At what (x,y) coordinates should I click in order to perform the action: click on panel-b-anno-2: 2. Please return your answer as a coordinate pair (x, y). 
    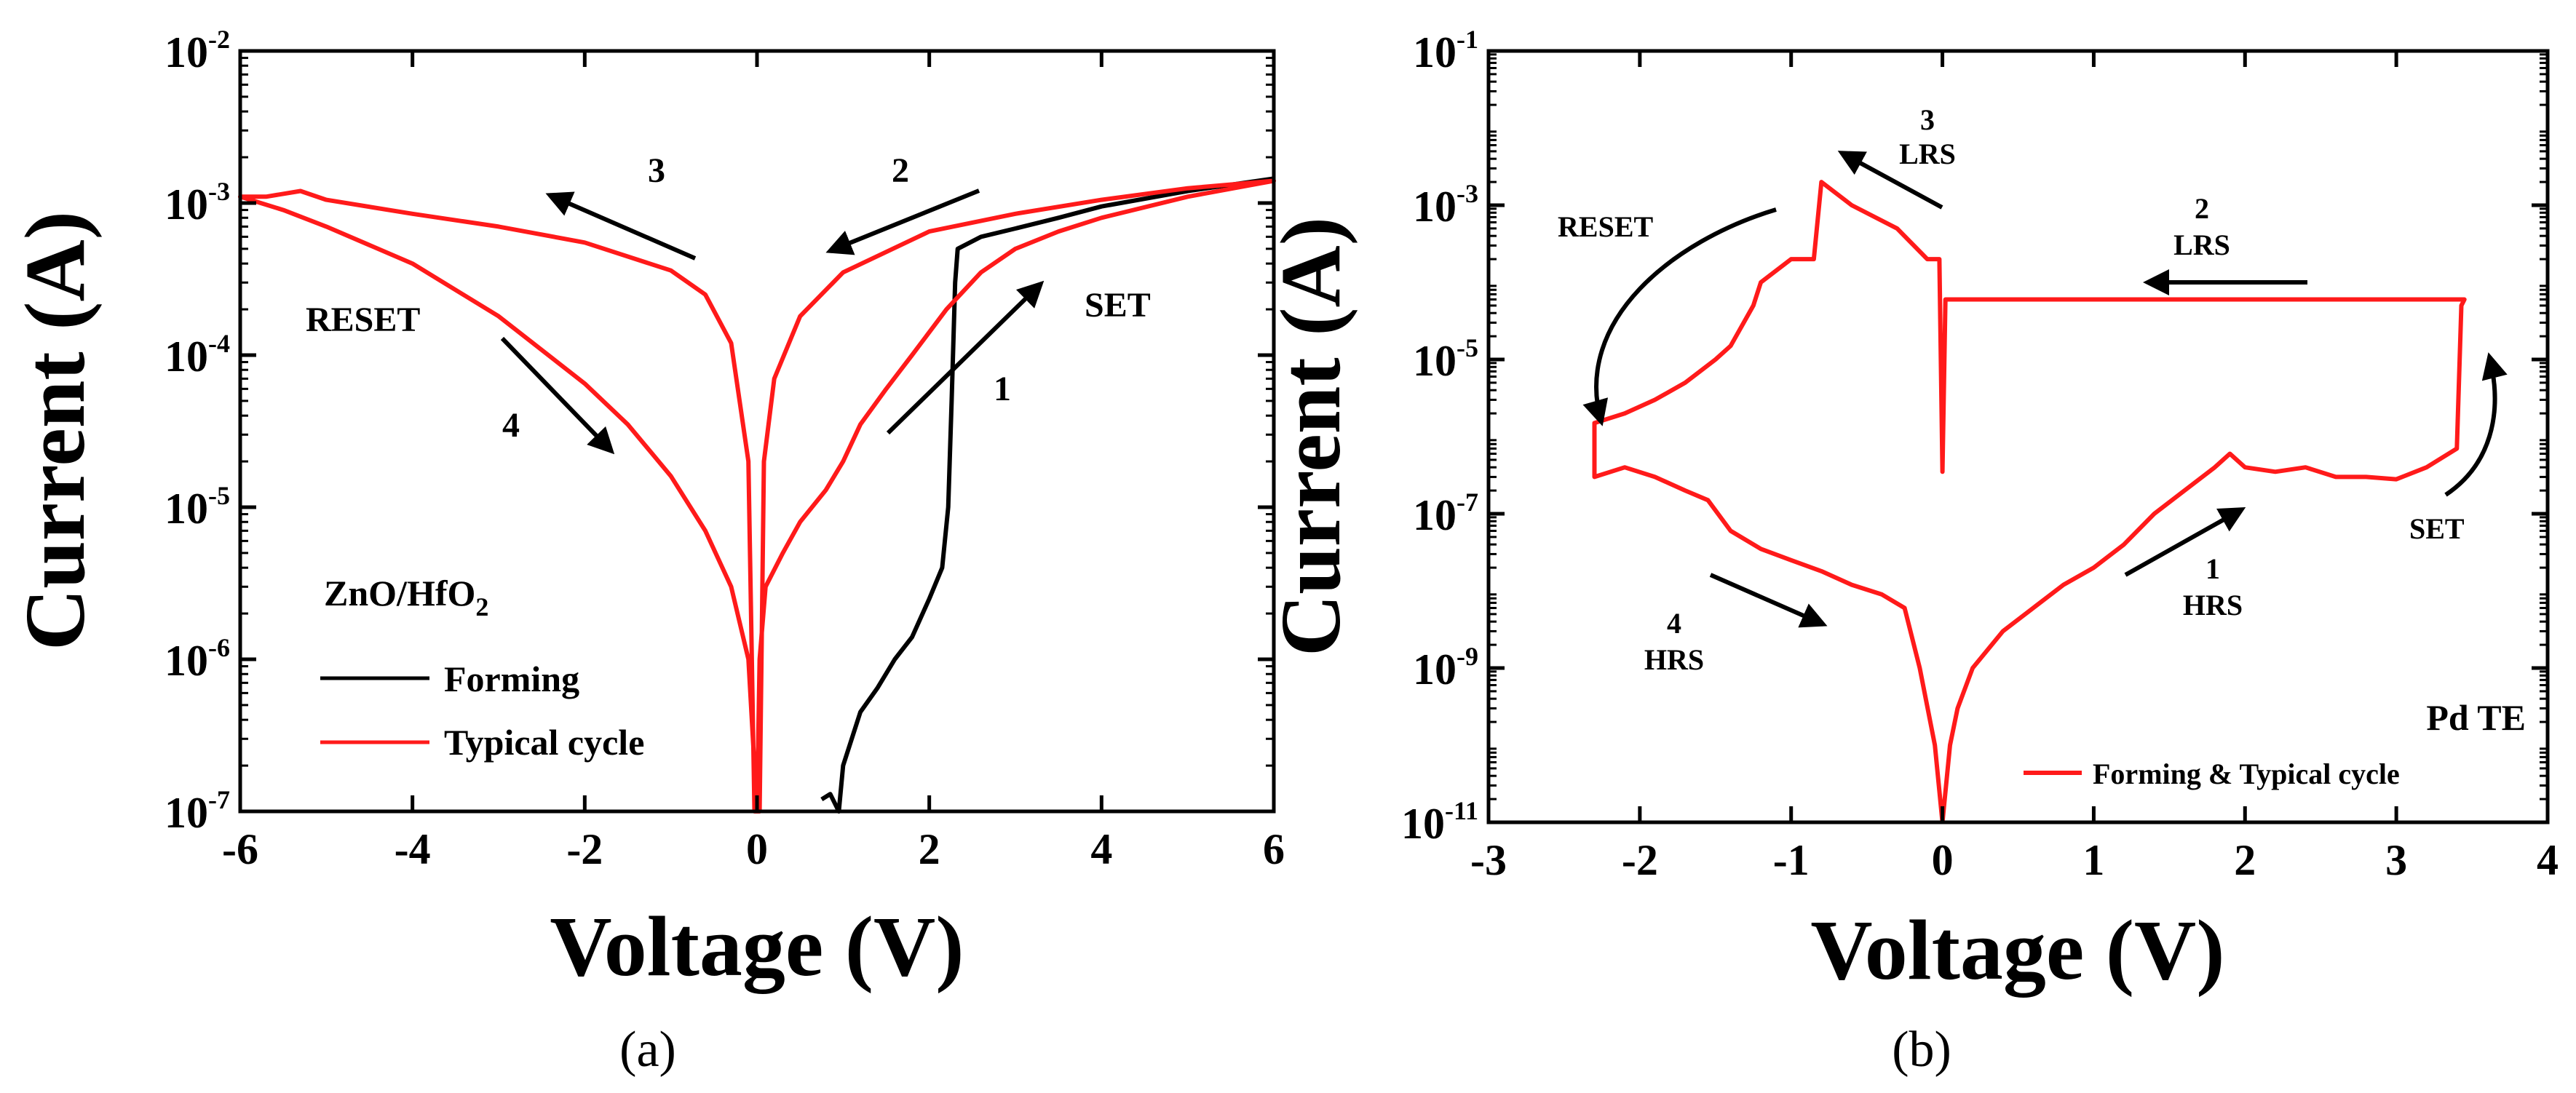
    Looking at the image, I should click on (2202, 208).